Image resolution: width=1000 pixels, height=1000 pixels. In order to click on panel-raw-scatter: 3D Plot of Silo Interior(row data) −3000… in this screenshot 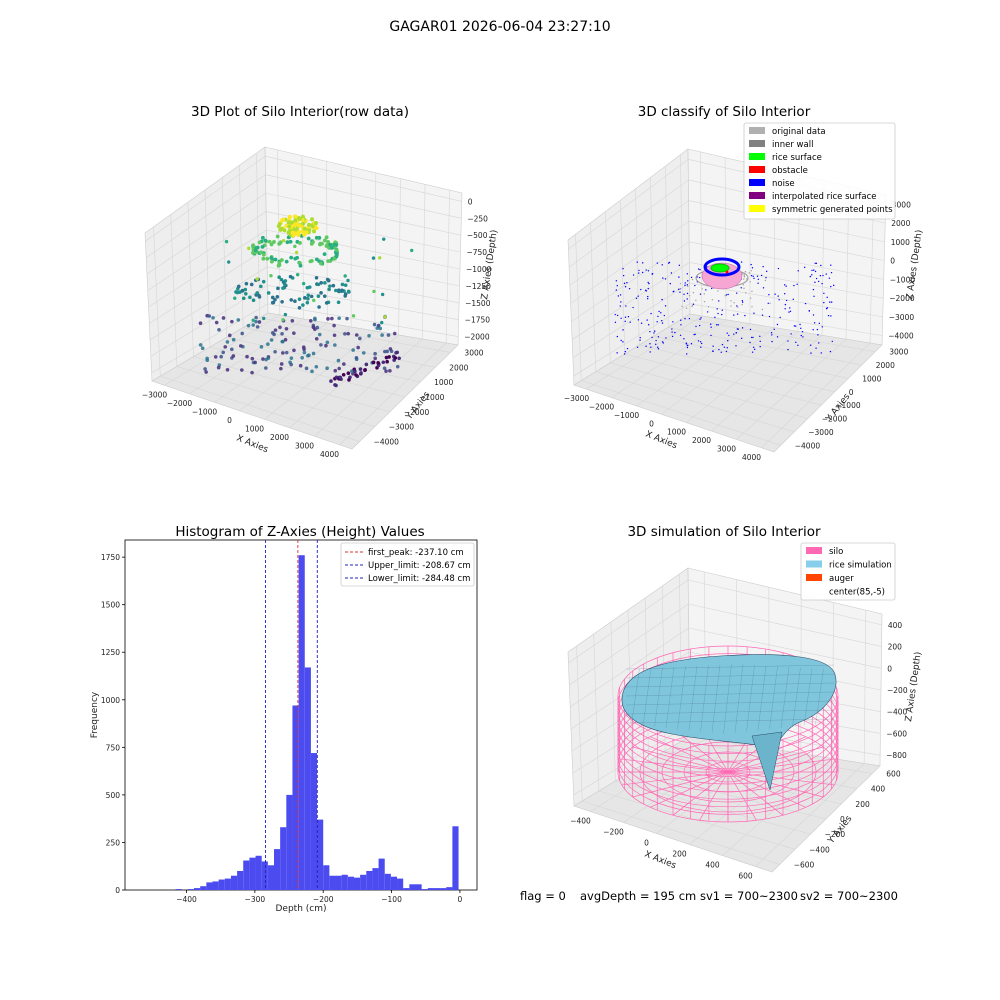, I will do `click(321, 281)`.